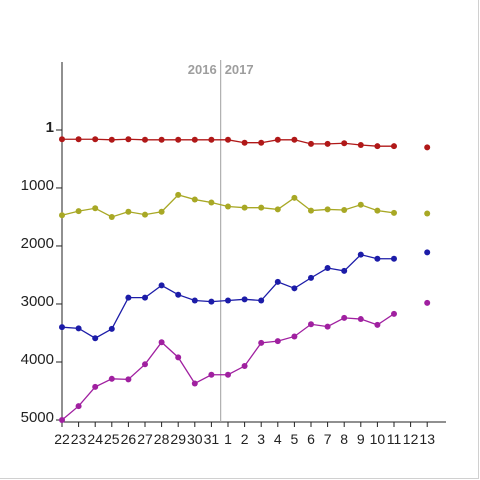 The height and width of the screenshot is (480, 480). Describe the element at coordinates (261, 439) in the screenshot. I see `x-tick-label: 3` at that location.